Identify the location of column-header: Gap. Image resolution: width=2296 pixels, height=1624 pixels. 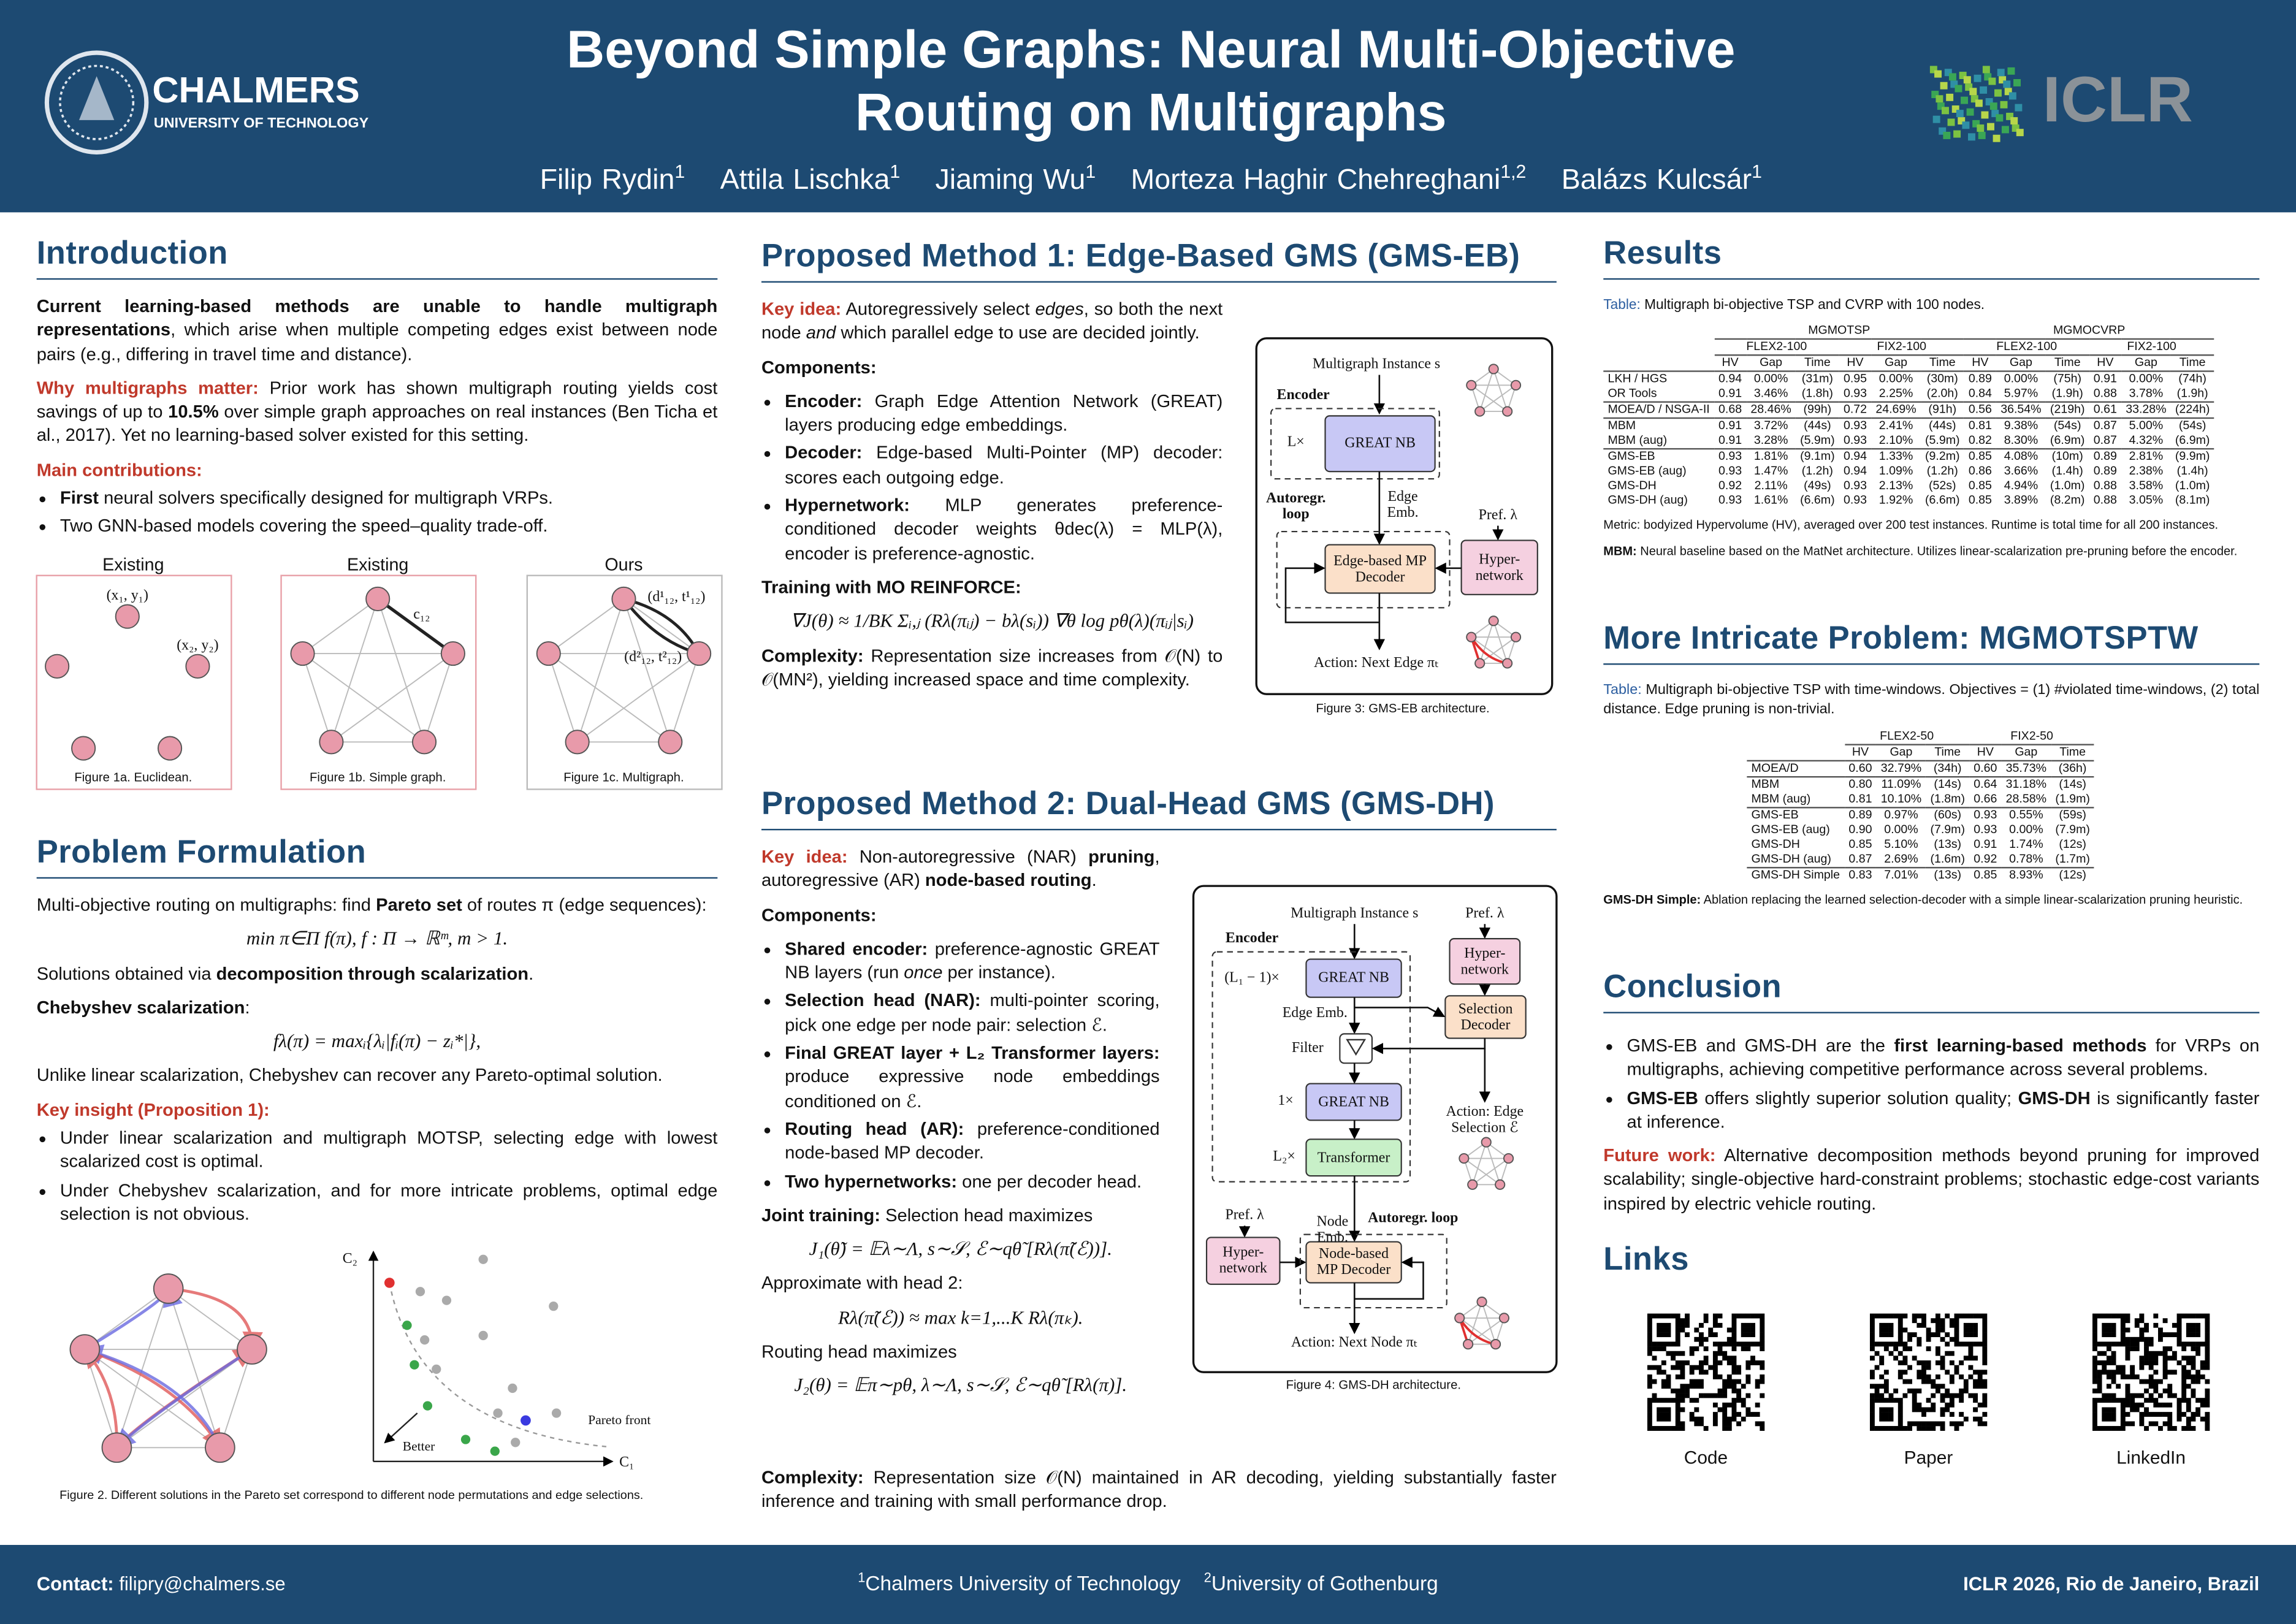
(2020, 362).